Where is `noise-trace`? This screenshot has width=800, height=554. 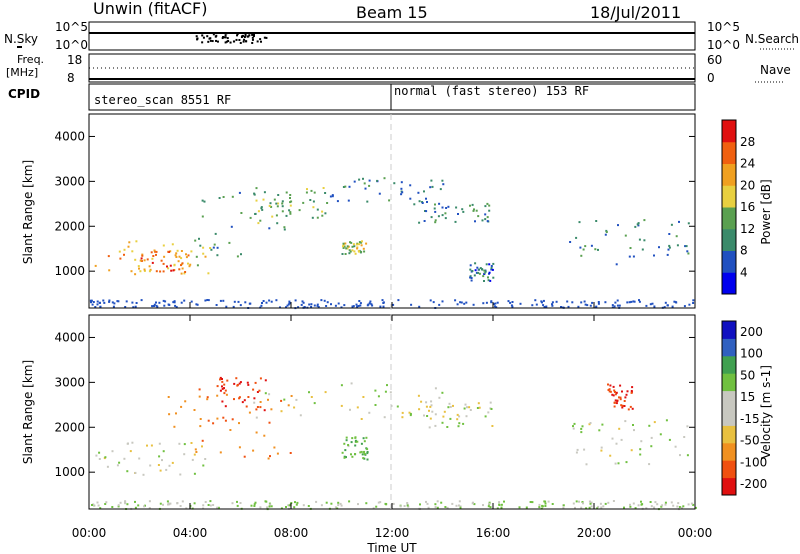 noise-trace is located at coordinates (392, 38).